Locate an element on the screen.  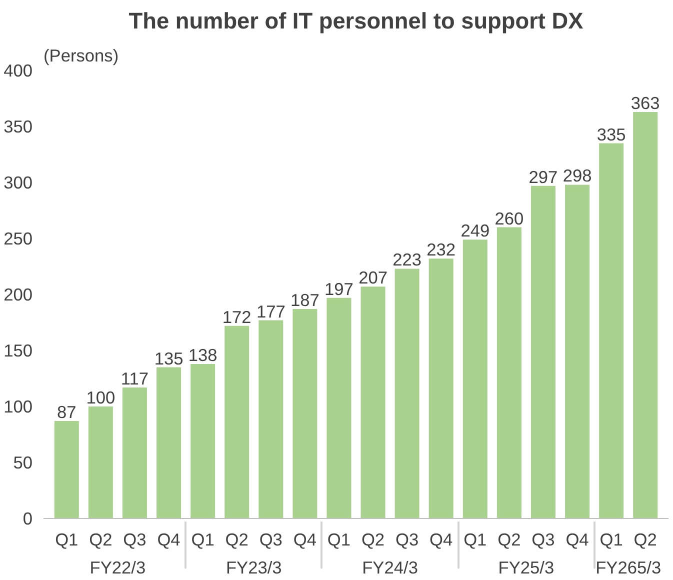
data-label: 172 is located at coordinates (237, 316).